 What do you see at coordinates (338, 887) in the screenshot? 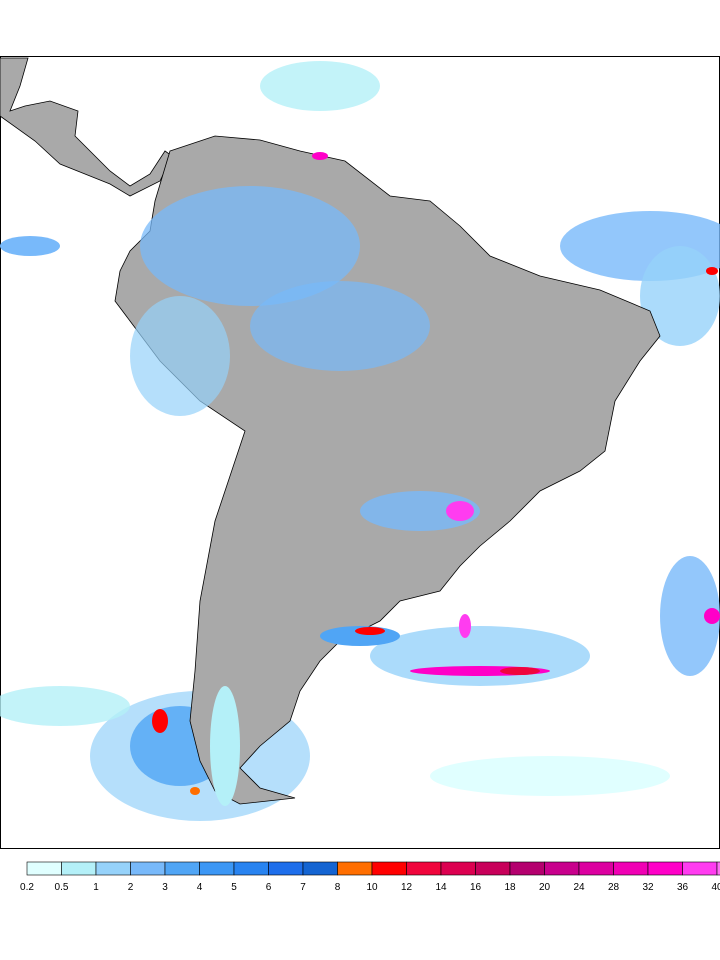
I see `colorbar-label: 8` at bounding box center [338, 887].